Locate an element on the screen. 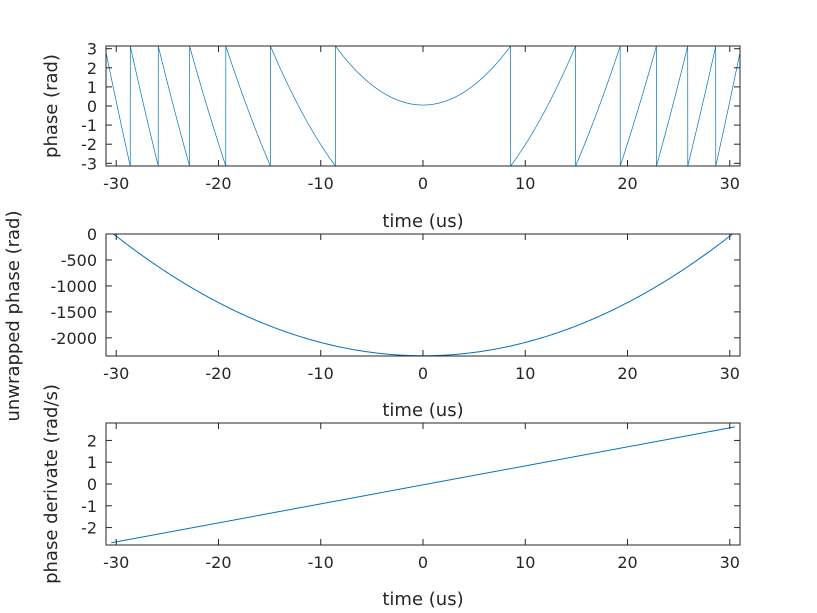 The height and width of the screenshot is (613, 817). y-axis-label-wrapped-phase: phase (rad) is located at coordinates (51, 106).